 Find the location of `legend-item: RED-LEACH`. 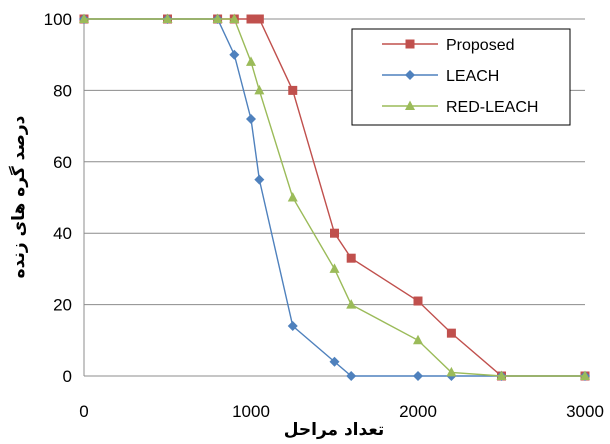

legend-item: RED-LEACH is located at coordinates (460, 107).